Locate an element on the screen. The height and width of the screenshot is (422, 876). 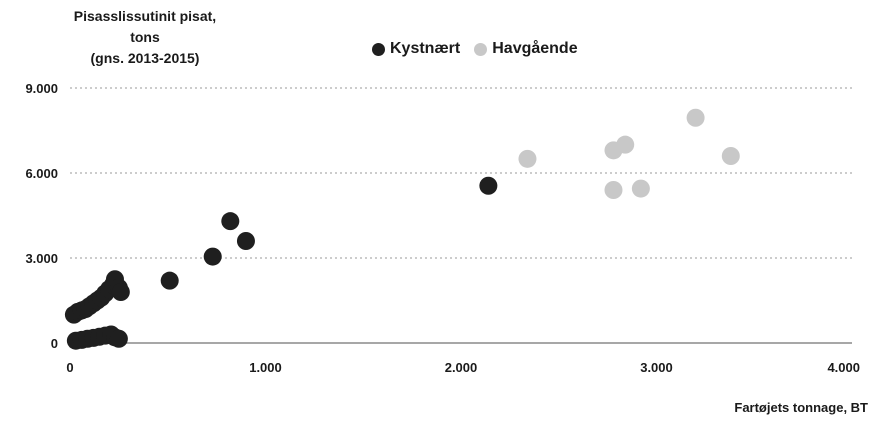
legend-label-havgaende: Havgående is located at coordinates (535, 48).